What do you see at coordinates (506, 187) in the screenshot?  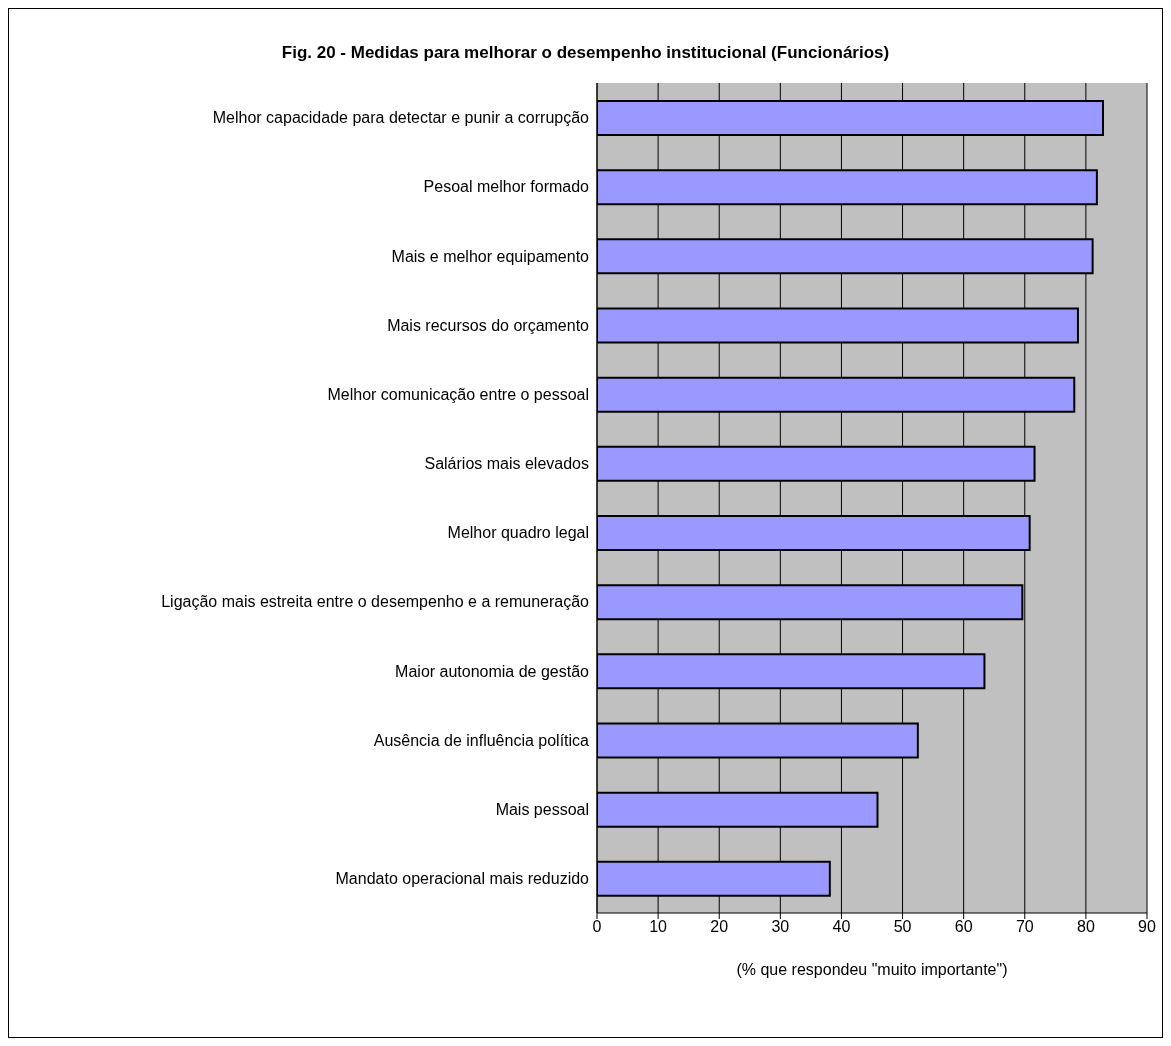 I see `y-tick-label: Pesoal melhor formado` at bounding box center [506, 187].